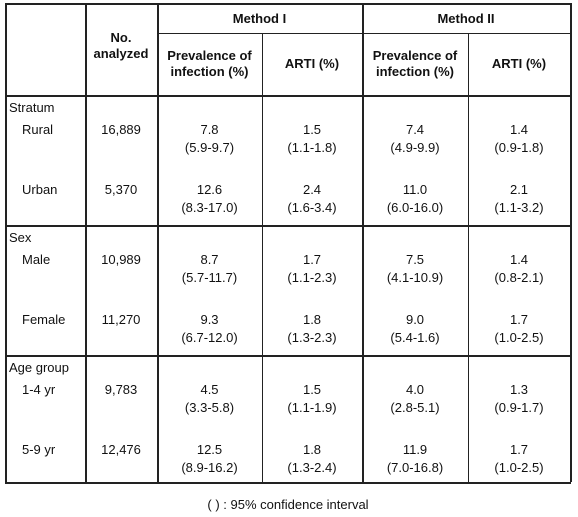 Image resolution: width=578 pixels, height=517 pixels. What do you see at coordinates (519, 389) in the screenshot?
I see `estimate: 1.3` at bounding box center [519, 389].